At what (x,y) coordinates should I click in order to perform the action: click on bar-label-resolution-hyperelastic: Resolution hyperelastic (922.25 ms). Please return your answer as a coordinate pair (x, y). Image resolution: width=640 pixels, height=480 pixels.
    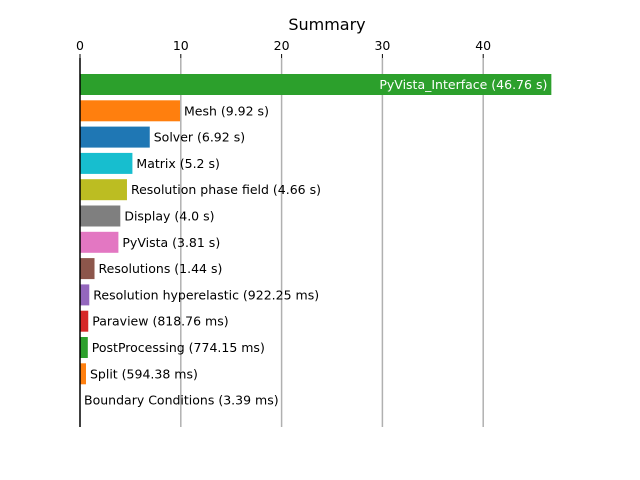
    Looking at the image, I should click on (206, 294).